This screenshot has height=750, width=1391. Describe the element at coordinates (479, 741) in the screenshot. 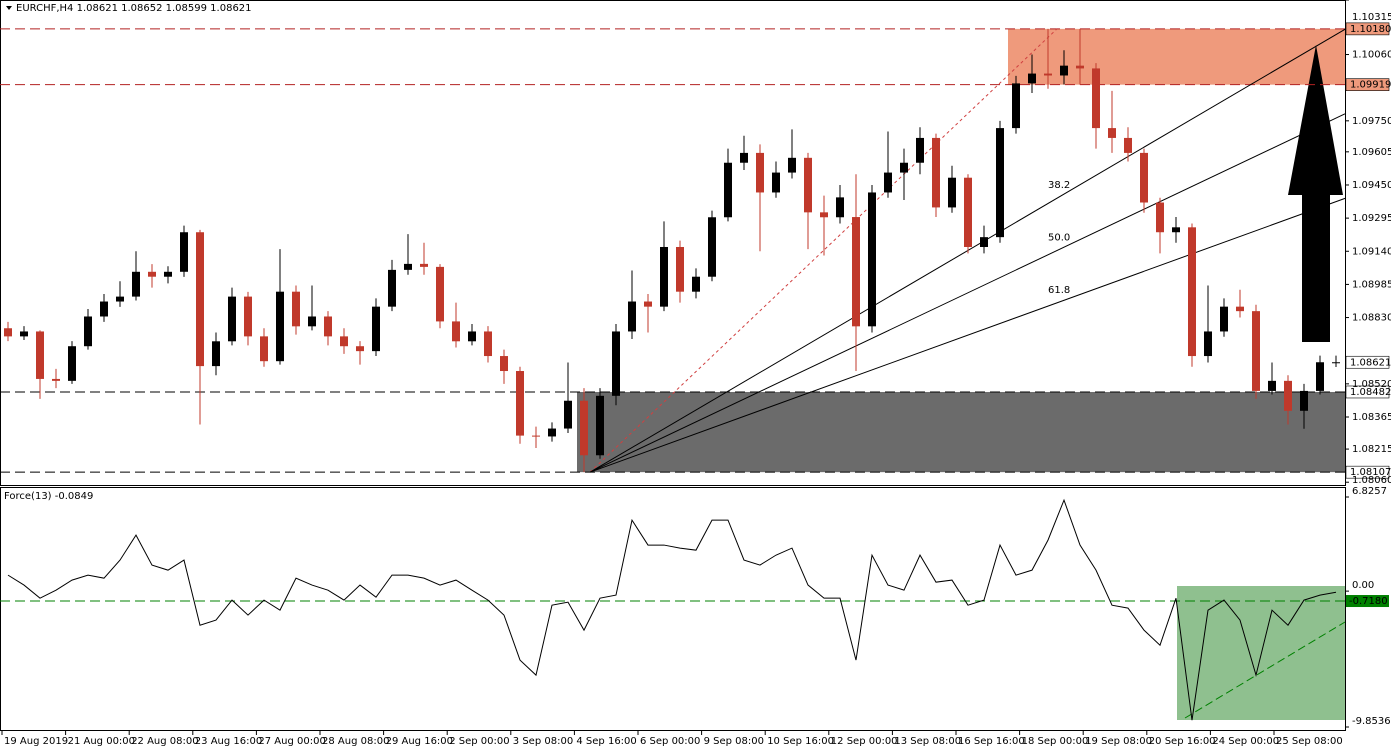

I see `x-tick-label: 2 Sep 00:00` at that location.